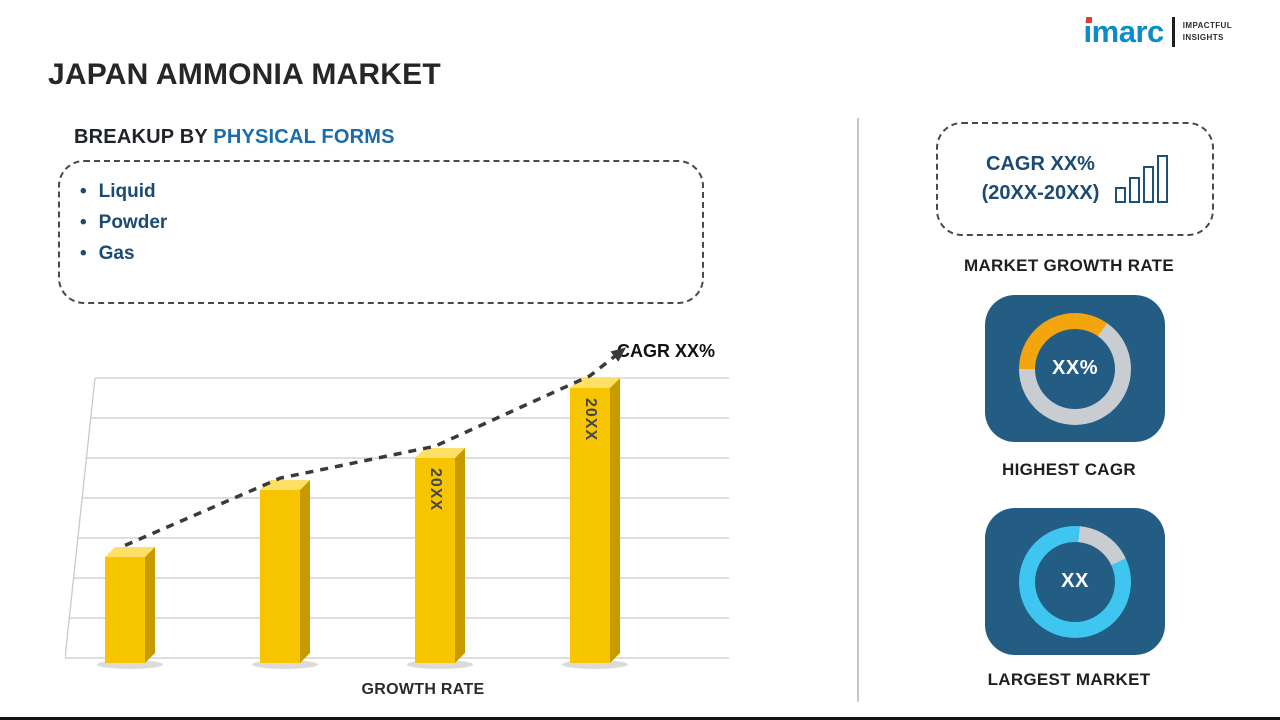  I want to click on bar-chart-icon, so click(1142, 179).